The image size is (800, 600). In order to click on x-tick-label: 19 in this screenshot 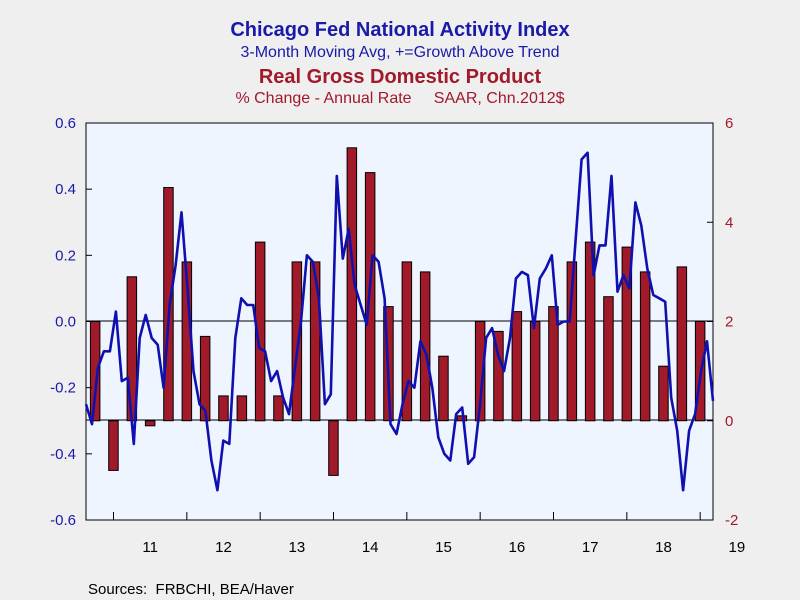, I will do `click(736, 547)`.